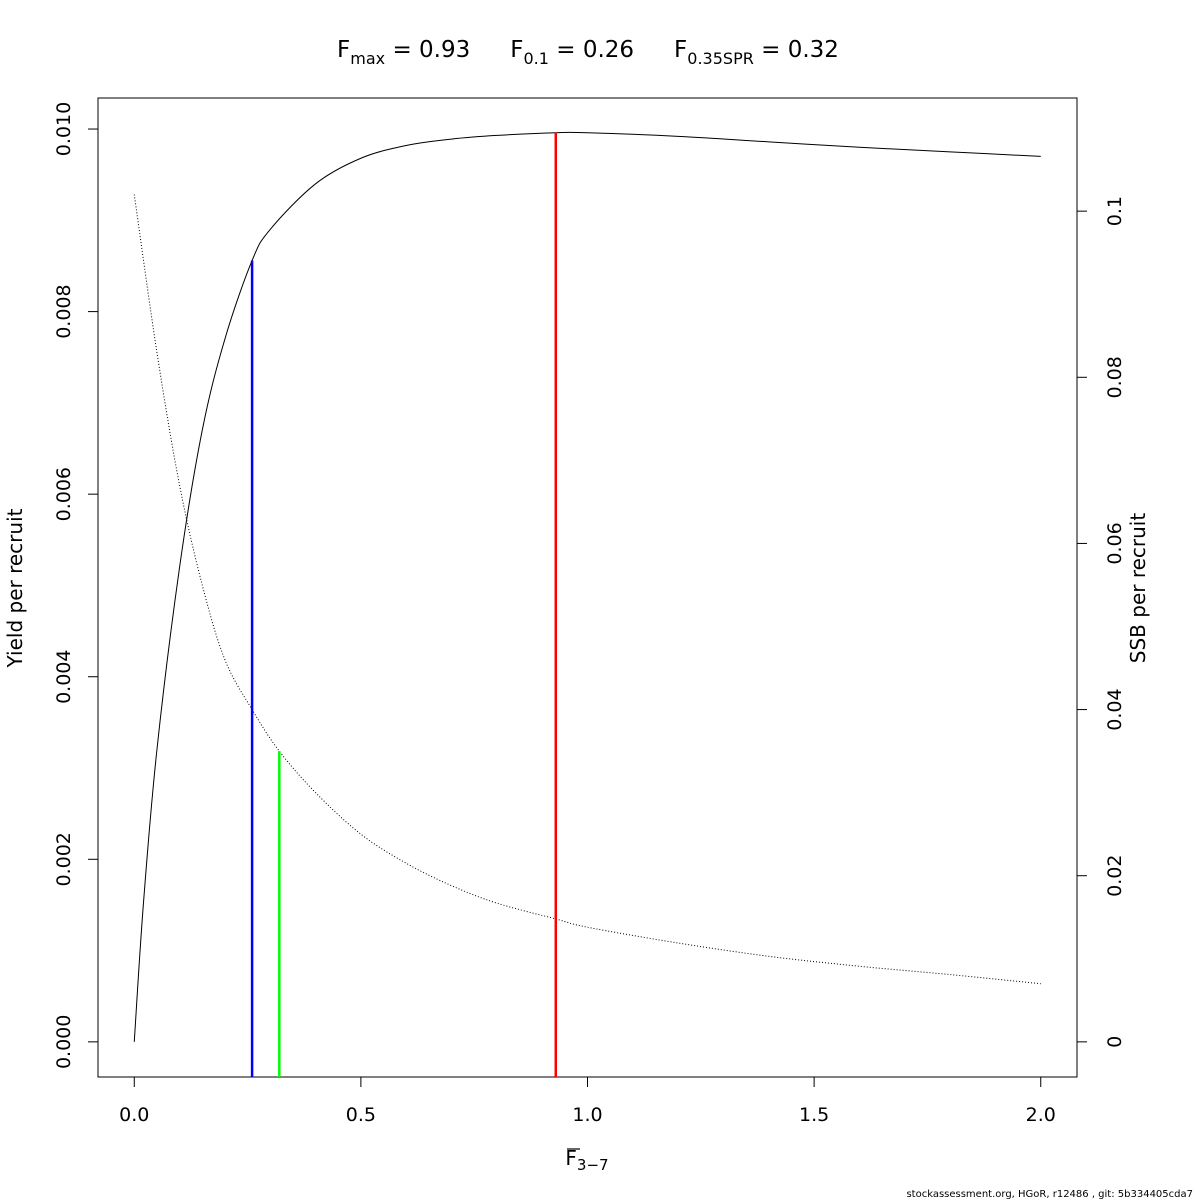  Describe the element at coordinates (134, 1115) in the screenshot. I see `x-tick-label: 0.0` at that location.